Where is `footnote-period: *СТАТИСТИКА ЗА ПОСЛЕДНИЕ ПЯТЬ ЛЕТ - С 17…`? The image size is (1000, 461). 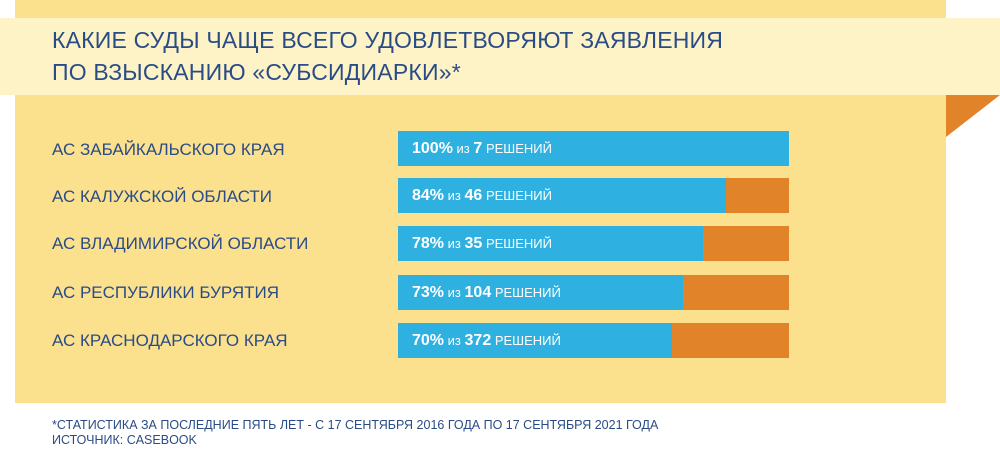
footnote-period: *СТАТИСТИКА ЗА ПОСЛЕДНИЕ ПЯТЬ ЛЕТ - С 17… is located at coordinates (355, 425).